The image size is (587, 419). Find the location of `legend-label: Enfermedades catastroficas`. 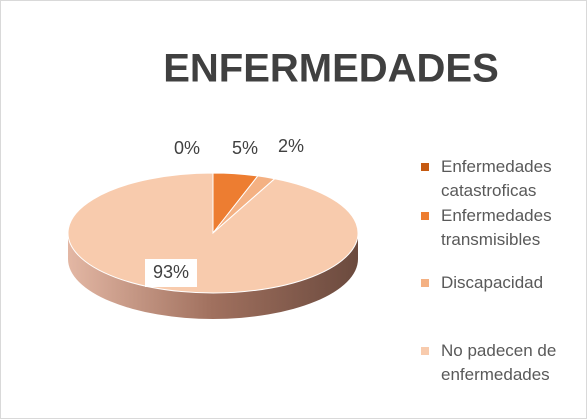

legend-label: Enfermedades catastroficas is located at coordinates (496, 178).